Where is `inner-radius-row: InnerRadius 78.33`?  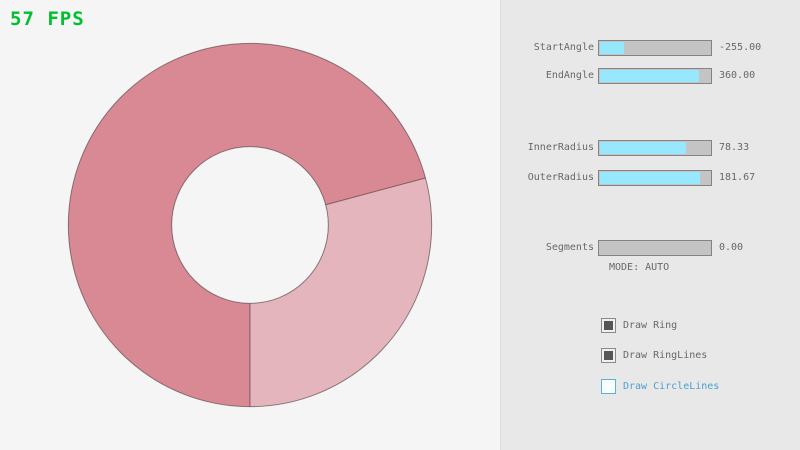 inner-radius-row: InnerRadius 78.33 is located at coordinates (650, 148).